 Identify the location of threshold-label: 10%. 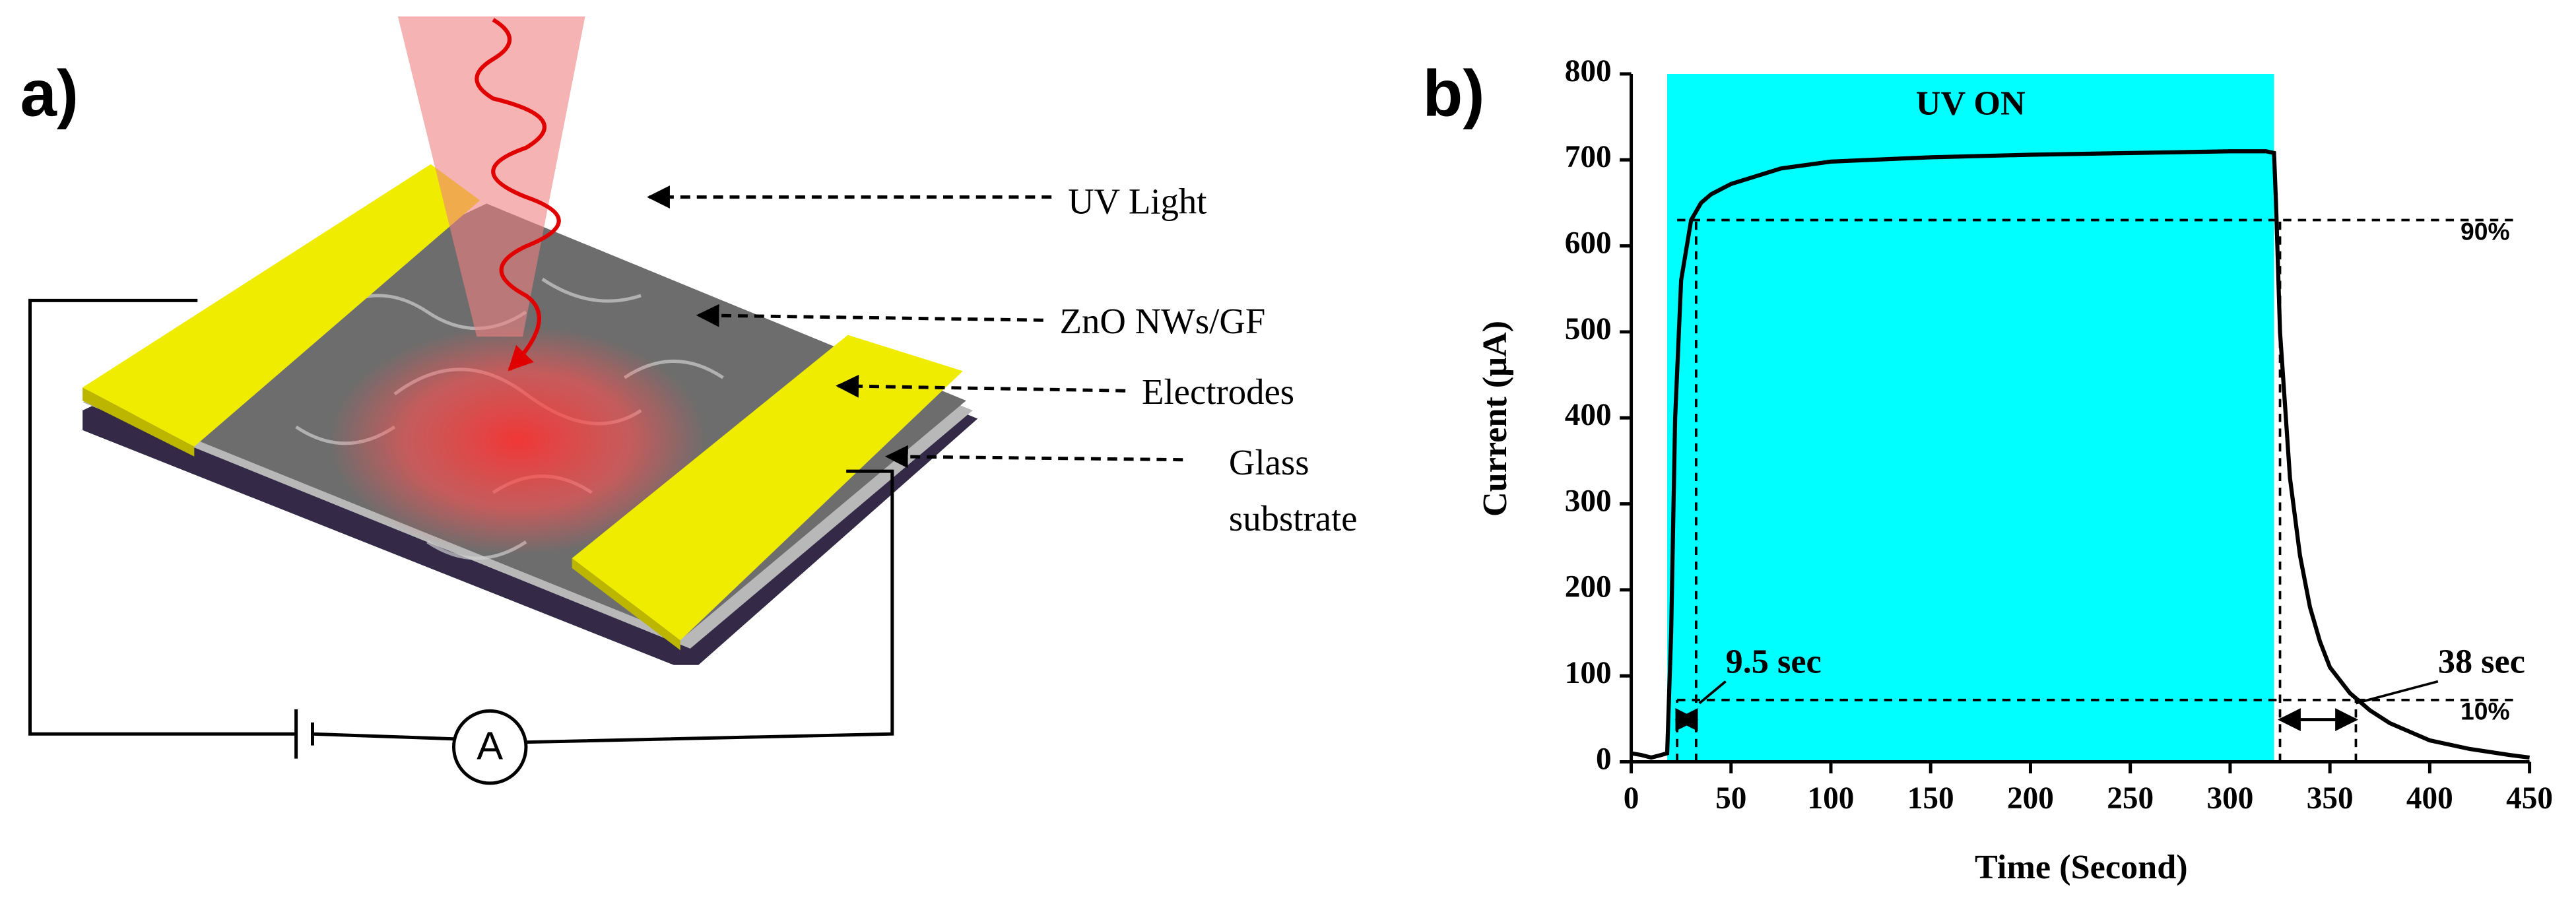
(2485, 711).